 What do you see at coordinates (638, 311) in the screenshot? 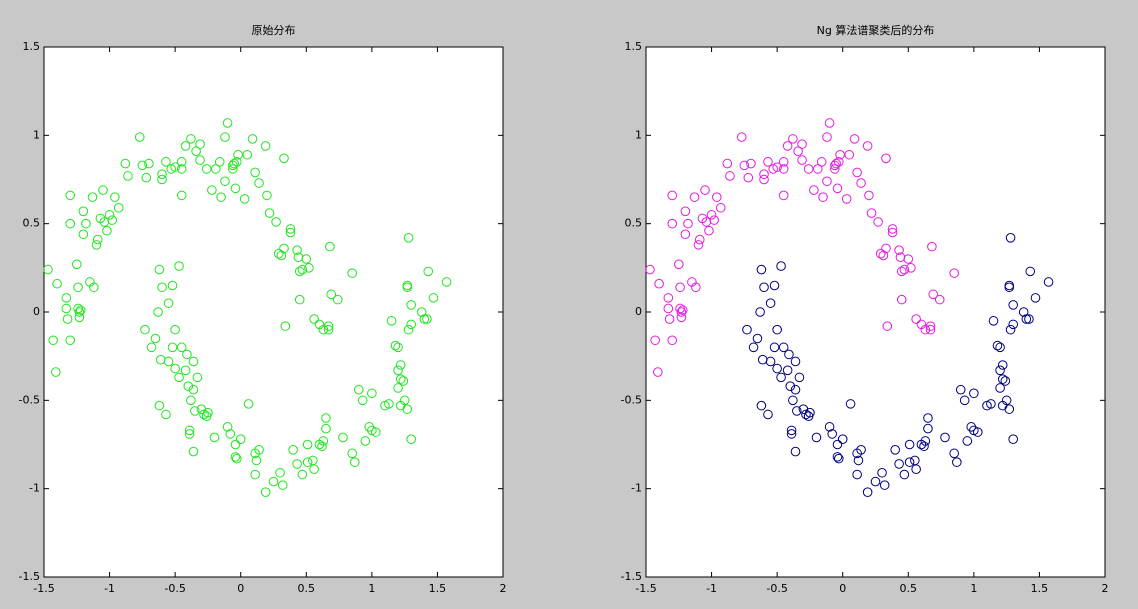
I see `y-tick-label: 0` at bounding box center [638, 311].